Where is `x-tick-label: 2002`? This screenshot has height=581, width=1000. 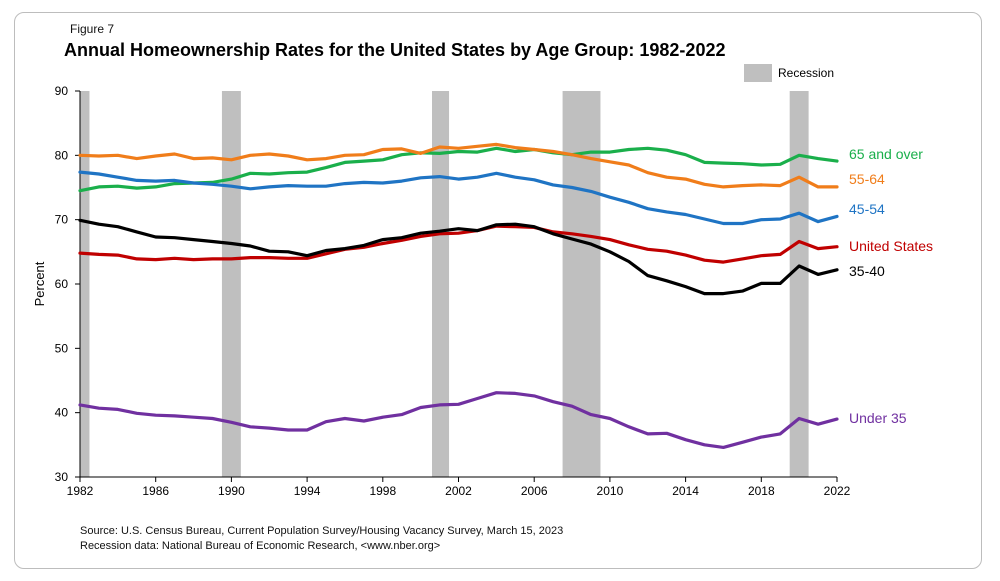
x-tick-label: 2002 is located at coordinates (458, 491).